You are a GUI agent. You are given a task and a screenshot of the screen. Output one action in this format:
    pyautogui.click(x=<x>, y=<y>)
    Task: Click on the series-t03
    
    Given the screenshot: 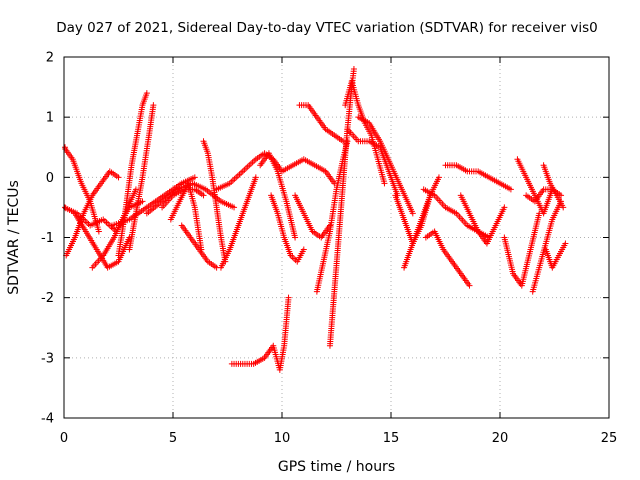 What is the action you would take?
    pyautogui.click(x=92, y=213)
    